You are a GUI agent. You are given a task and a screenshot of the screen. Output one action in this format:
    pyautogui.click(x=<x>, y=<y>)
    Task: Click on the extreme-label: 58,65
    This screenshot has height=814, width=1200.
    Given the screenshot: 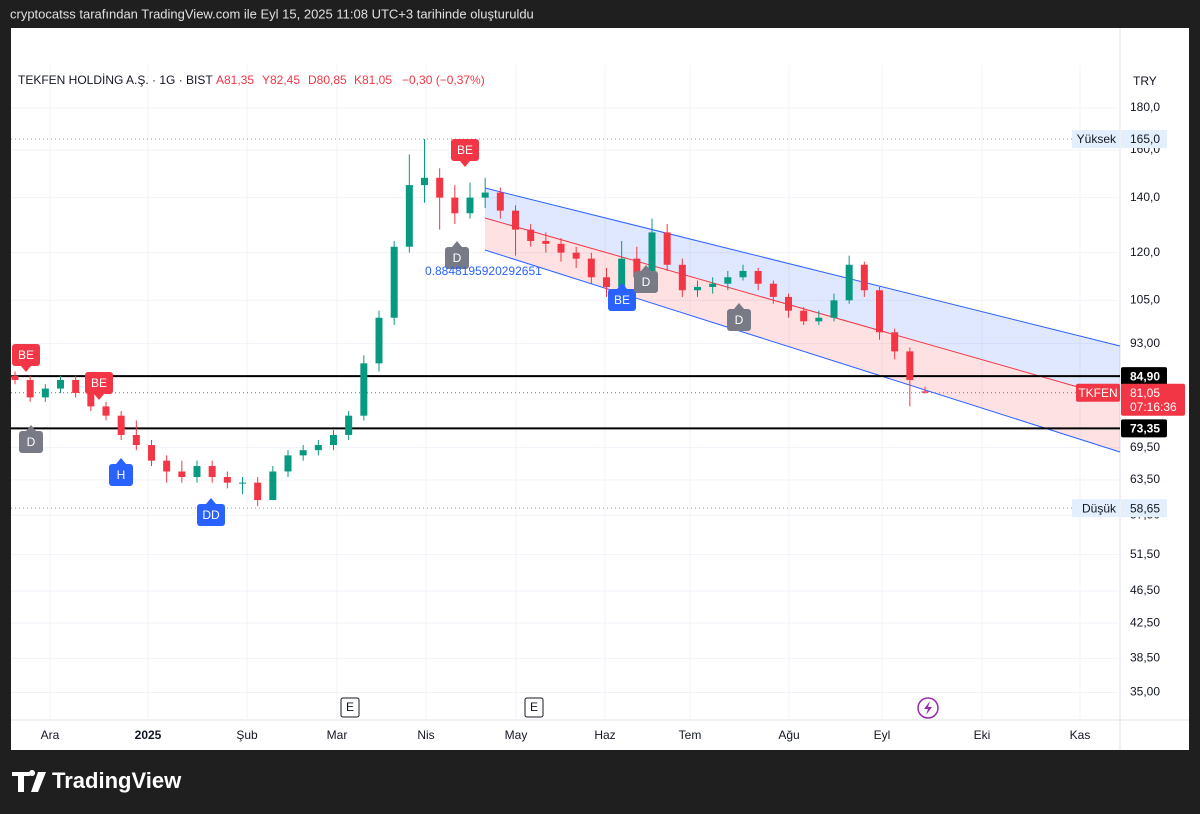 What is the action you would take?
    pyautogui.click(x=1145, y=508)
    